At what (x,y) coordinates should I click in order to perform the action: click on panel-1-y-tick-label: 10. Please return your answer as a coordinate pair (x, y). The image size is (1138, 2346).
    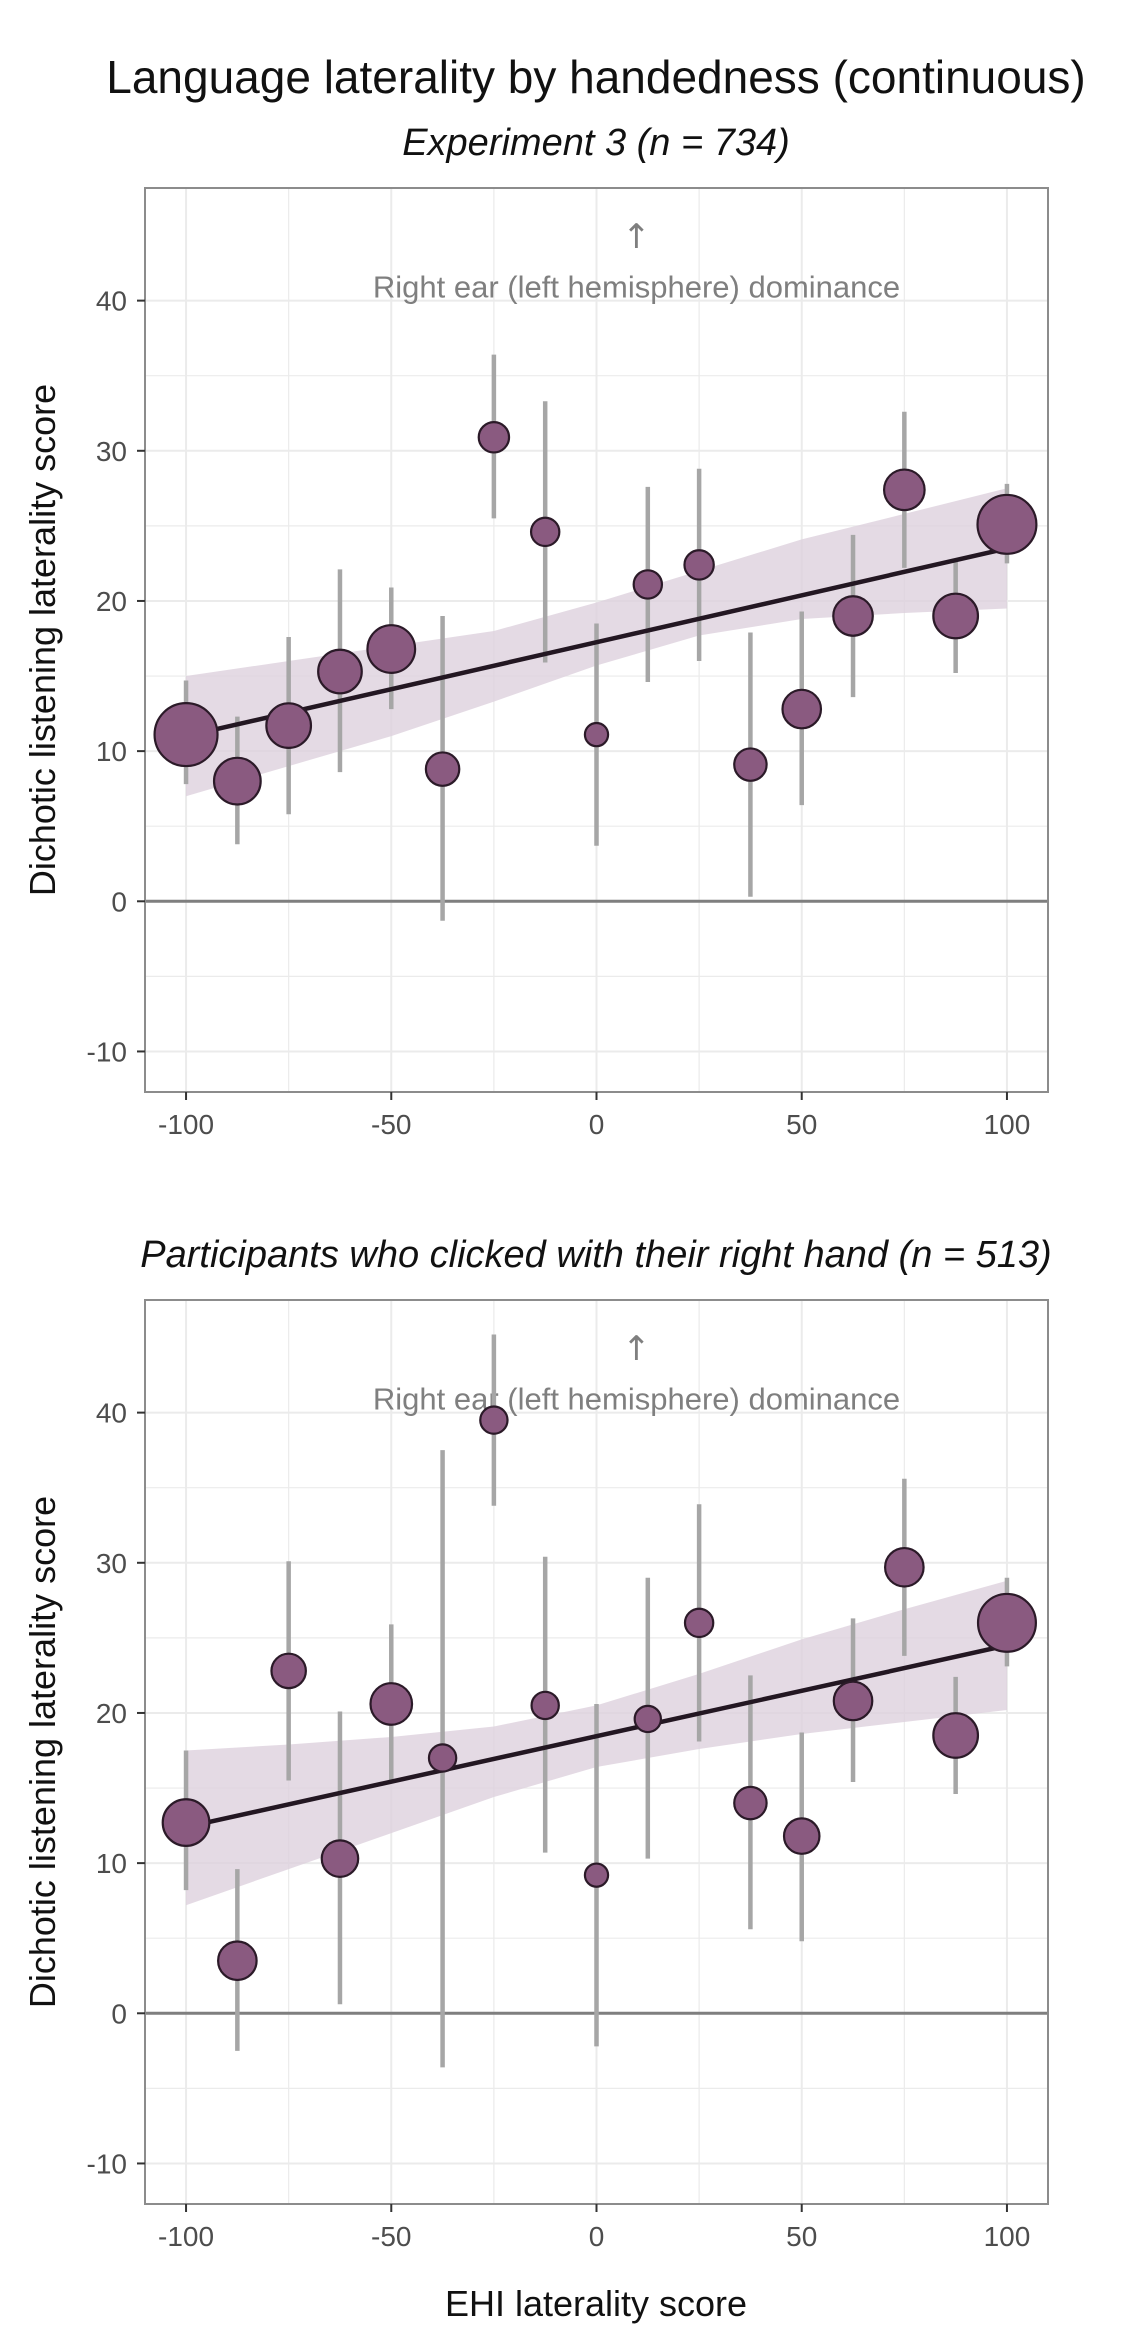
    Looking at the image, I should click on (111, 751).